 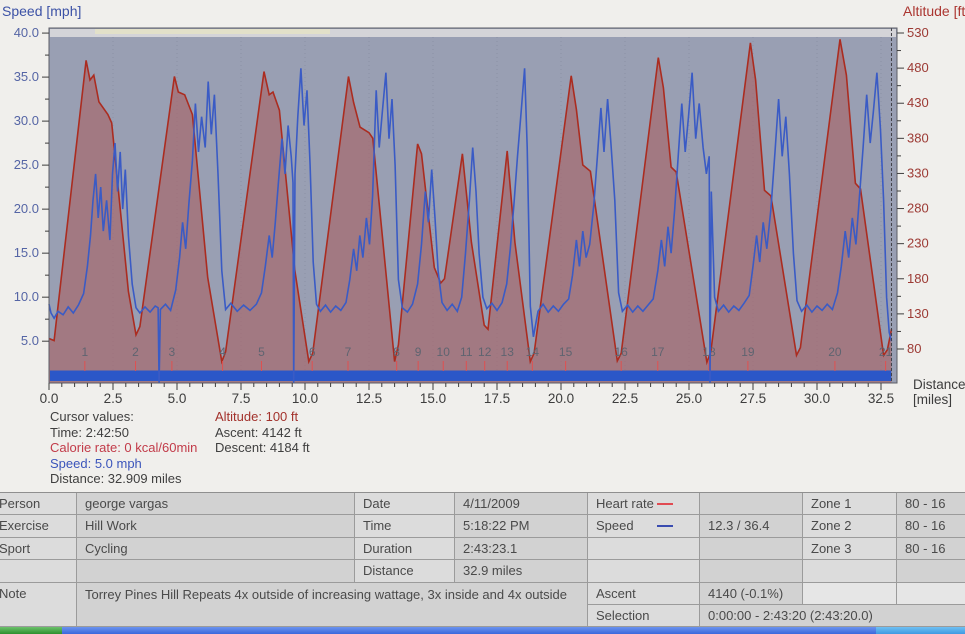 What do you see at coordinates (38, 504) in the screenshot?
I see `person-label: Person` at bounding box center [38, 504].